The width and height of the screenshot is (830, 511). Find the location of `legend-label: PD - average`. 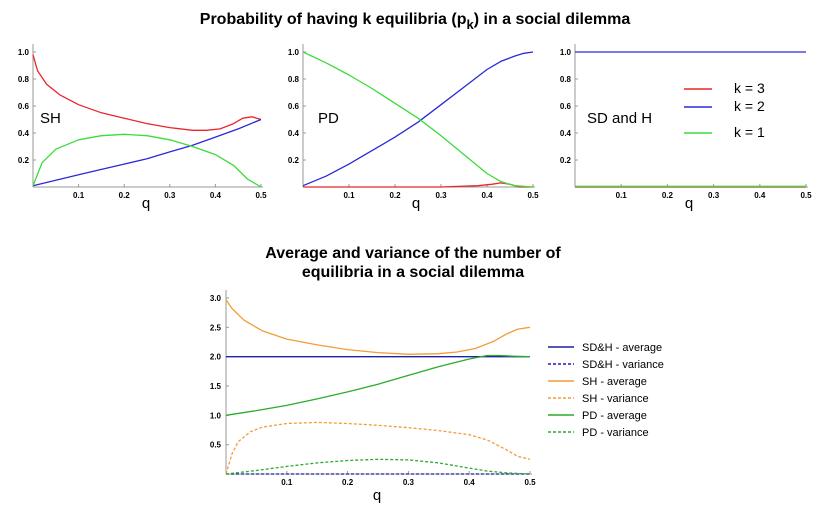

legend-label: PD - average is located at coordinates (614, 416).